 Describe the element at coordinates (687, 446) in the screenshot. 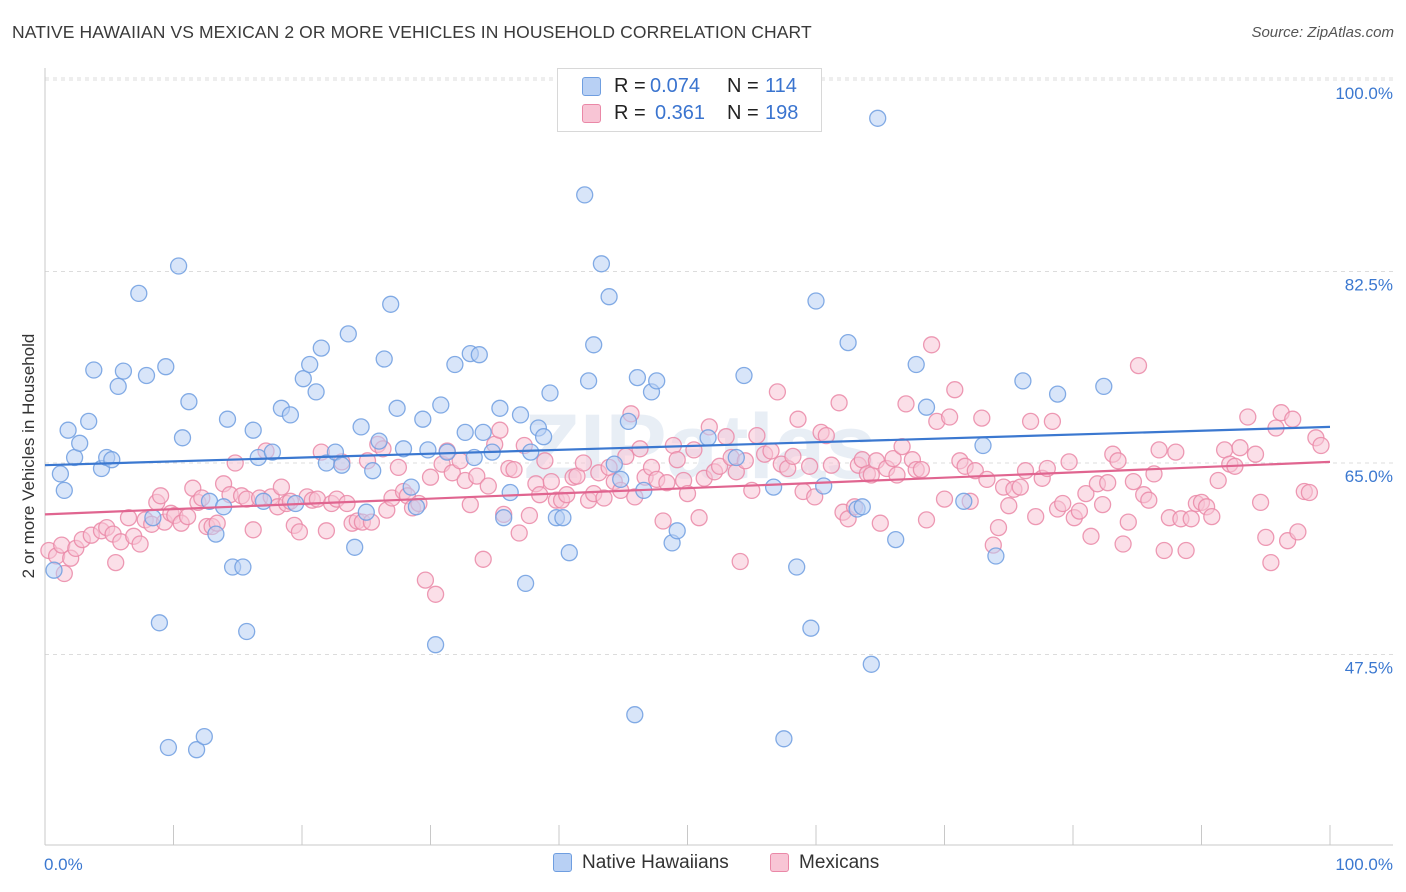

I see `native-hawaiians-trend-line` at that location.